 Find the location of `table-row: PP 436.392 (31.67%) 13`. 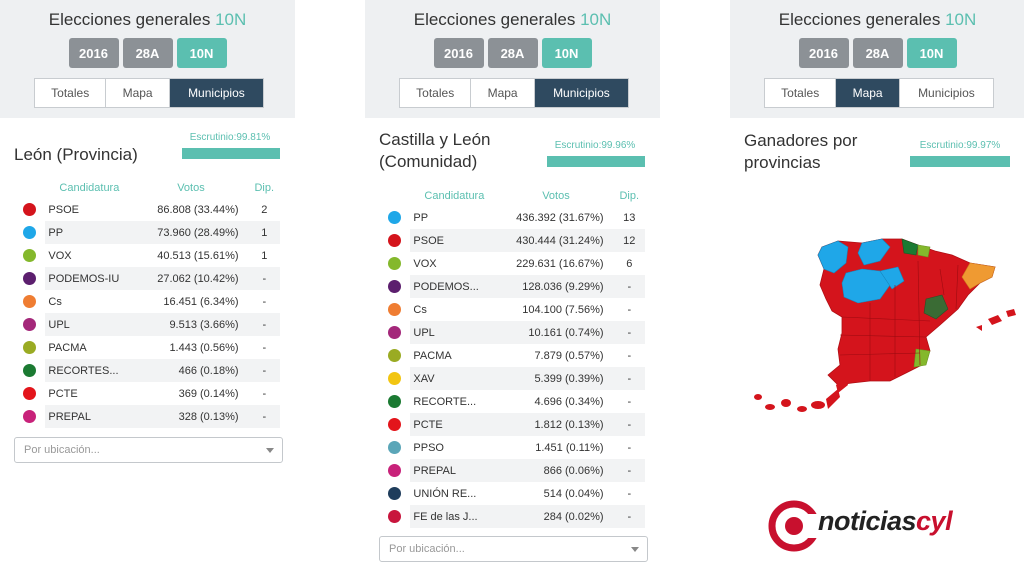

table-row: PP 436.392 (31.67%) 13 is located at coordinates (512, 217).